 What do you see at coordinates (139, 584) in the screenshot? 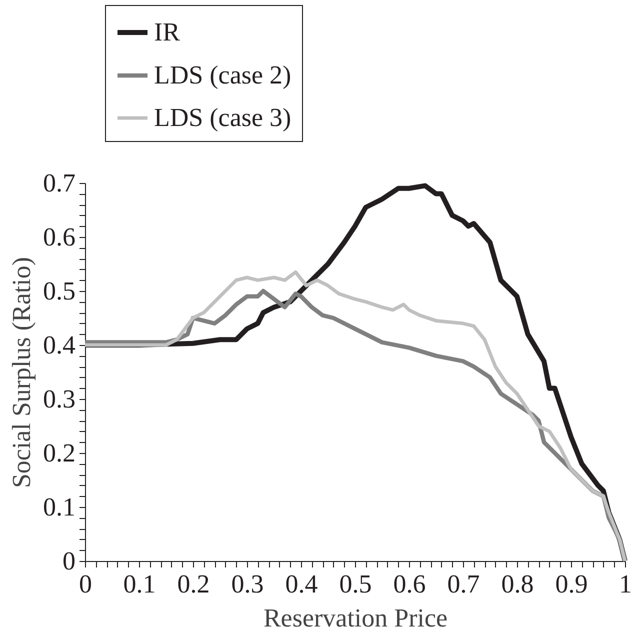
I see `x-tick-label: 0.1` at bounding box center [139, 584].